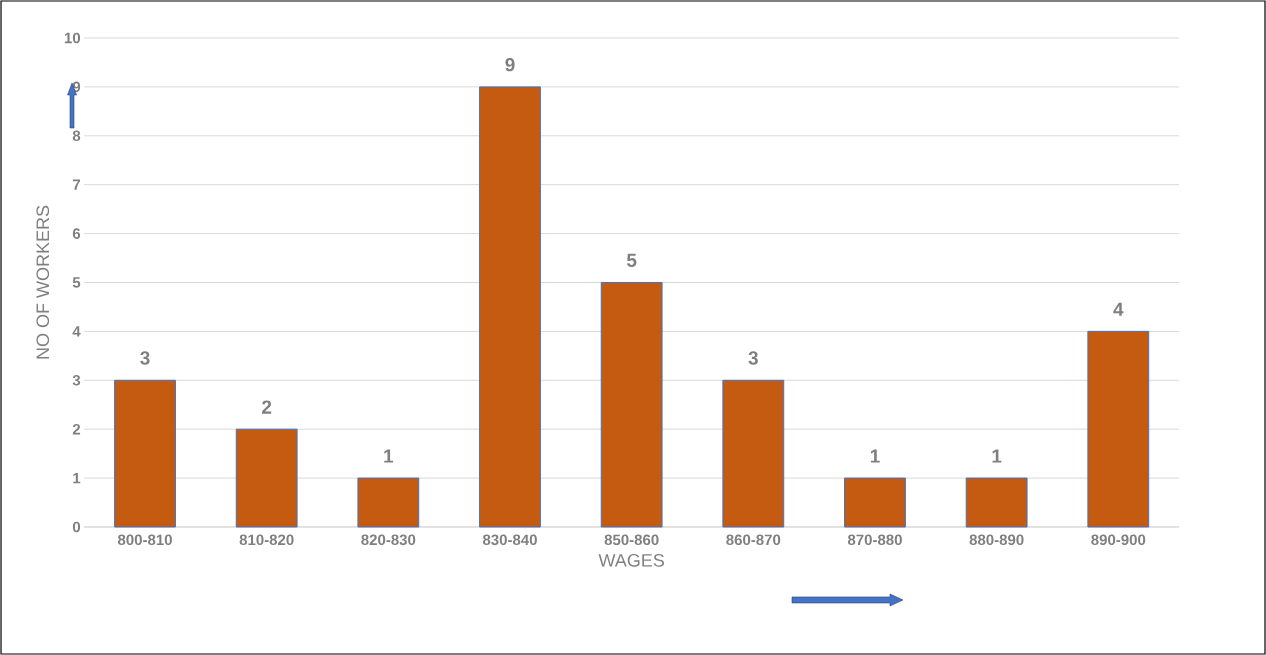 The image size is (1266, 655). I want to click on x-tick-label: 810-820, so click(266, 540).